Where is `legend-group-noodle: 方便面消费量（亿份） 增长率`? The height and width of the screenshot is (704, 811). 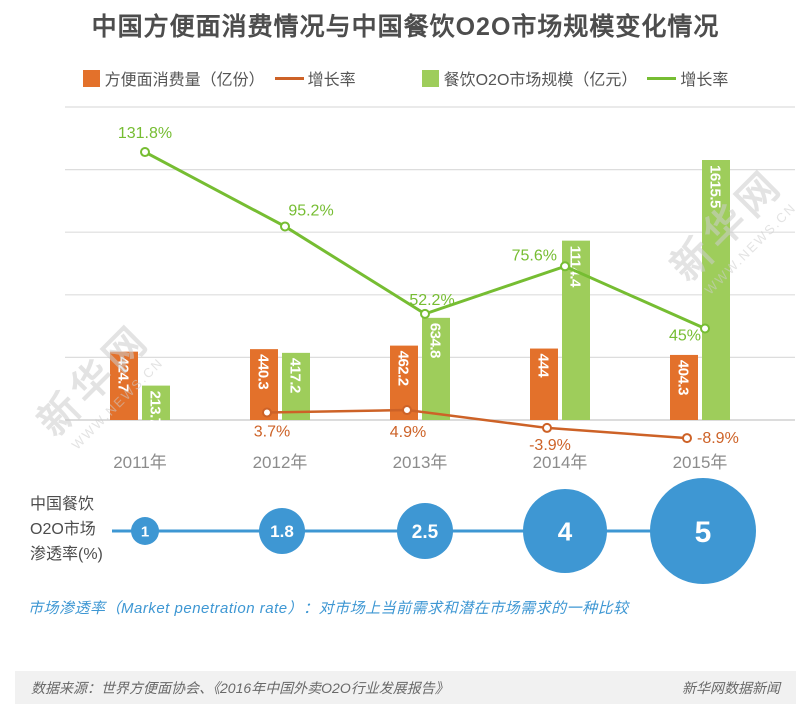
legend-group-noodle: 方便面消费量（亿份） 增长率 is located at coordinates (219, 78).